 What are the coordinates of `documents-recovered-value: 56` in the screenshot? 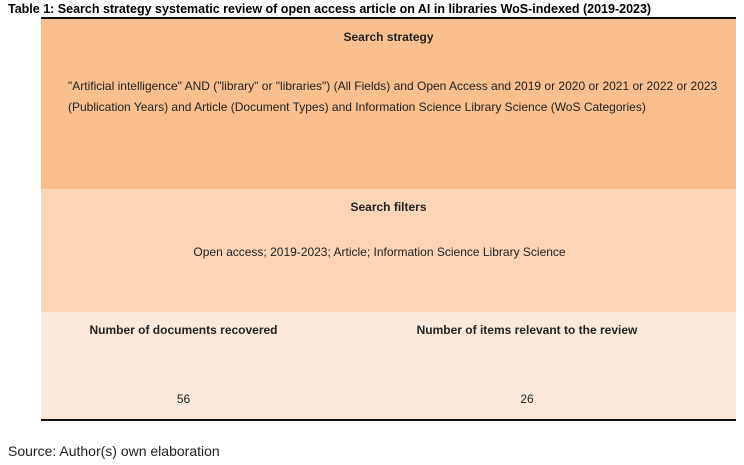 It's located at (183, 399).